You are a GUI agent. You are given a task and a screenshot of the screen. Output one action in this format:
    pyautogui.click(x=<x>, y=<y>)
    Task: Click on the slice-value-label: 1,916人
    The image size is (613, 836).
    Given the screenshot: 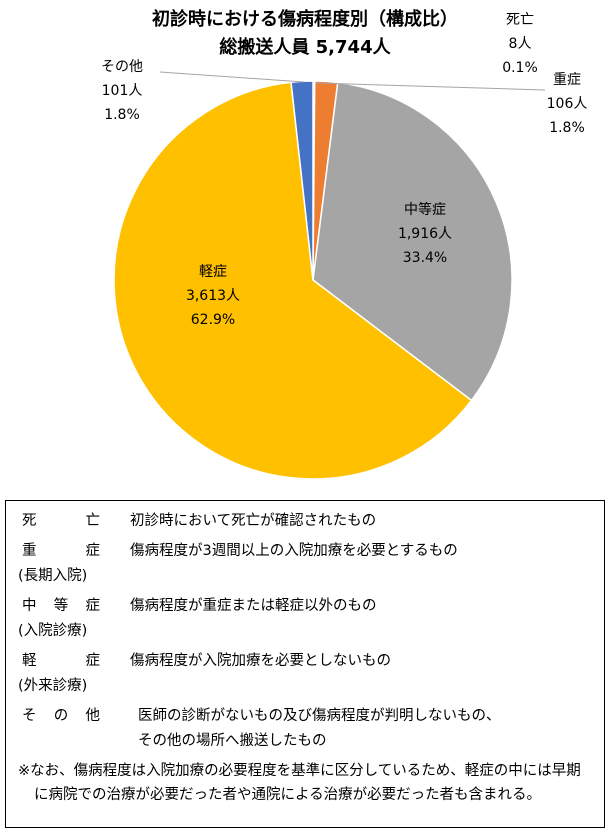 What is the action you would take?
    pyautogui.click(x=425, y=234)
    